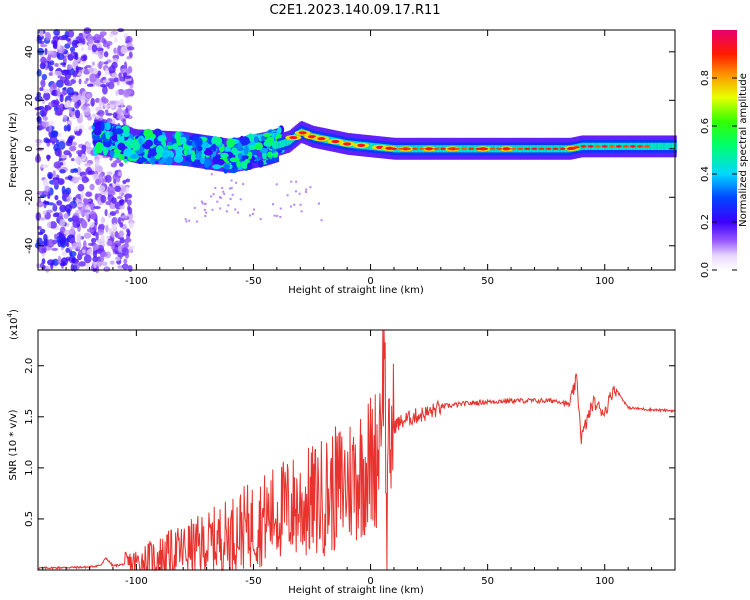 This screenshot has width=750, height=600. Describe the element at coordinates (29, 51) in the screenshot. I see `y-tick-label: 40` at that location.